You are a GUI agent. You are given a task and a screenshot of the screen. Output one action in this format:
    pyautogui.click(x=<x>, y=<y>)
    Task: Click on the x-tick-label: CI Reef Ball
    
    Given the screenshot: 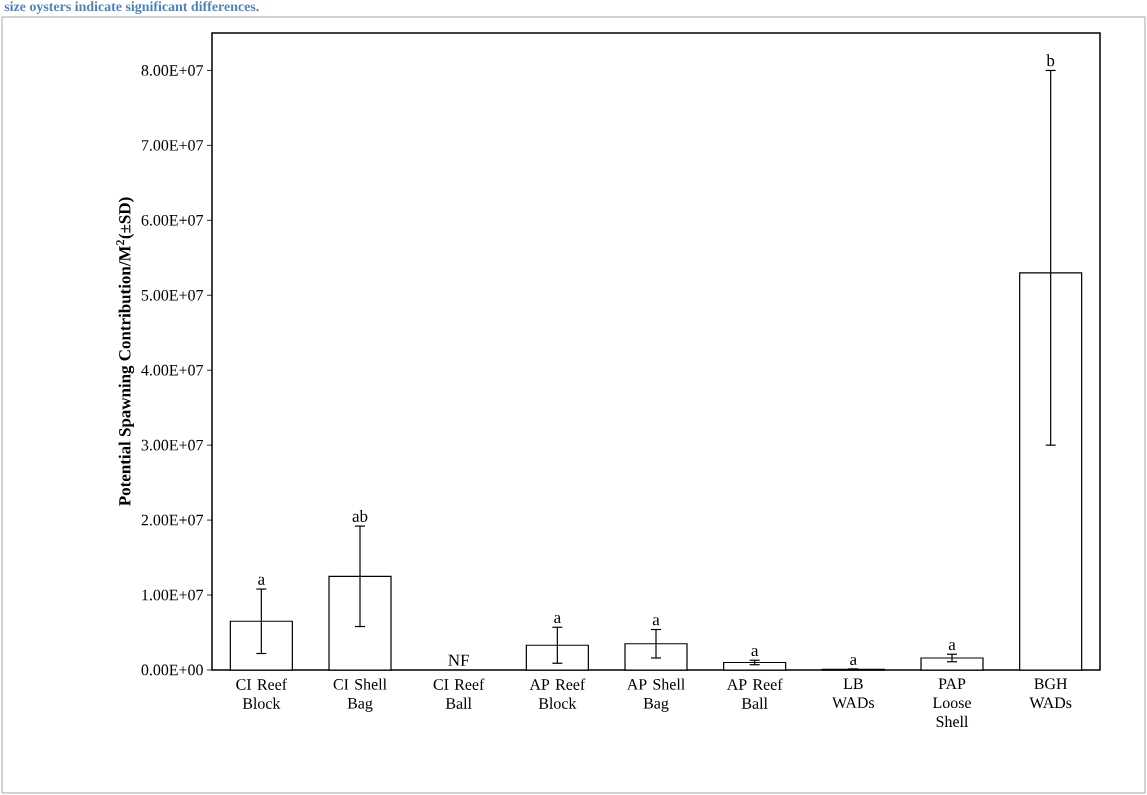 What is the action you would take?
    pyautogui.click(x=459, y=693)
    